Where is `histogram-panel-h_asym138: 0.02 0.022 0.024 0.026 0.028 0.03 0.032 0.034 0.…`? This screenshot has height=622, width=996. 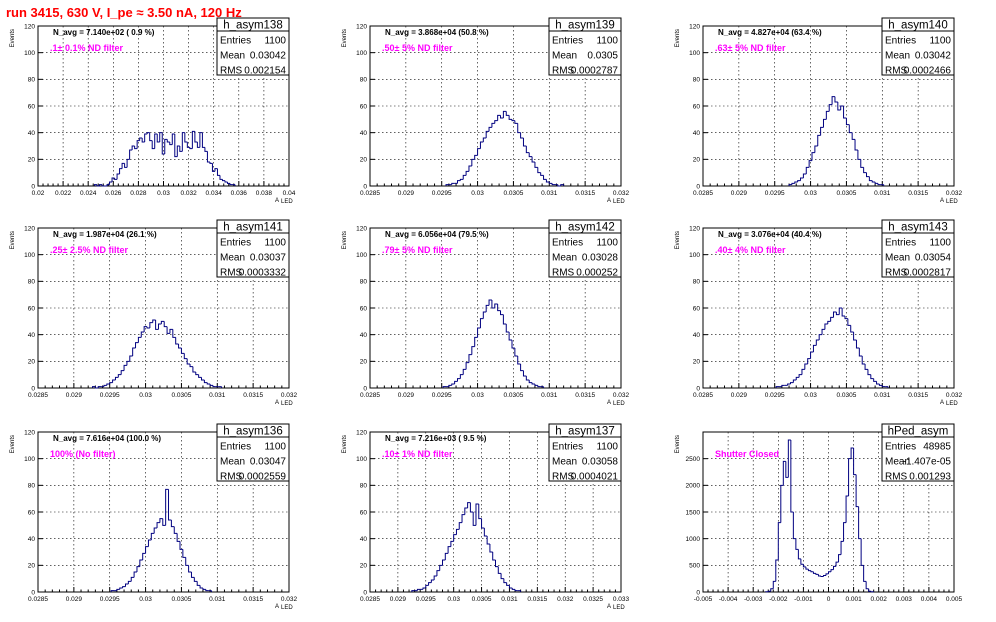 histogram-panel-h_asym138: 0.02 0.022 0.024 0.026 0.028 0.03 0.032 0.034 0.… is located at coordinates (153, 111).